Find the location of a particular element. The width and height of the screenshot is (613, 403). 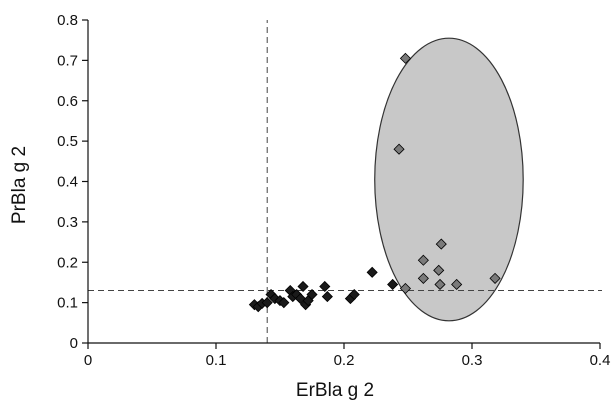

x-tick-label: 0.1 is located at coordinates (216, 360).